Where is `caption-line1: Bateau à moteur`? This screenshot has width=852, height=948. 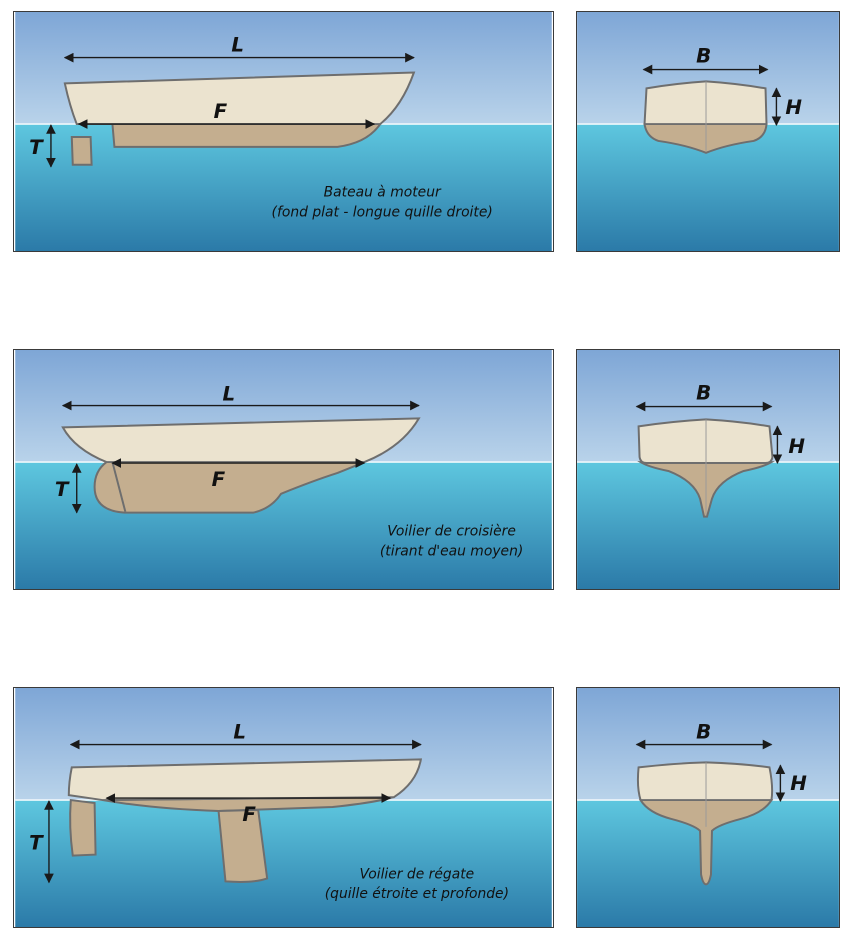
caption-line1: Bateau à moteur is located at coordinates (383, 192).